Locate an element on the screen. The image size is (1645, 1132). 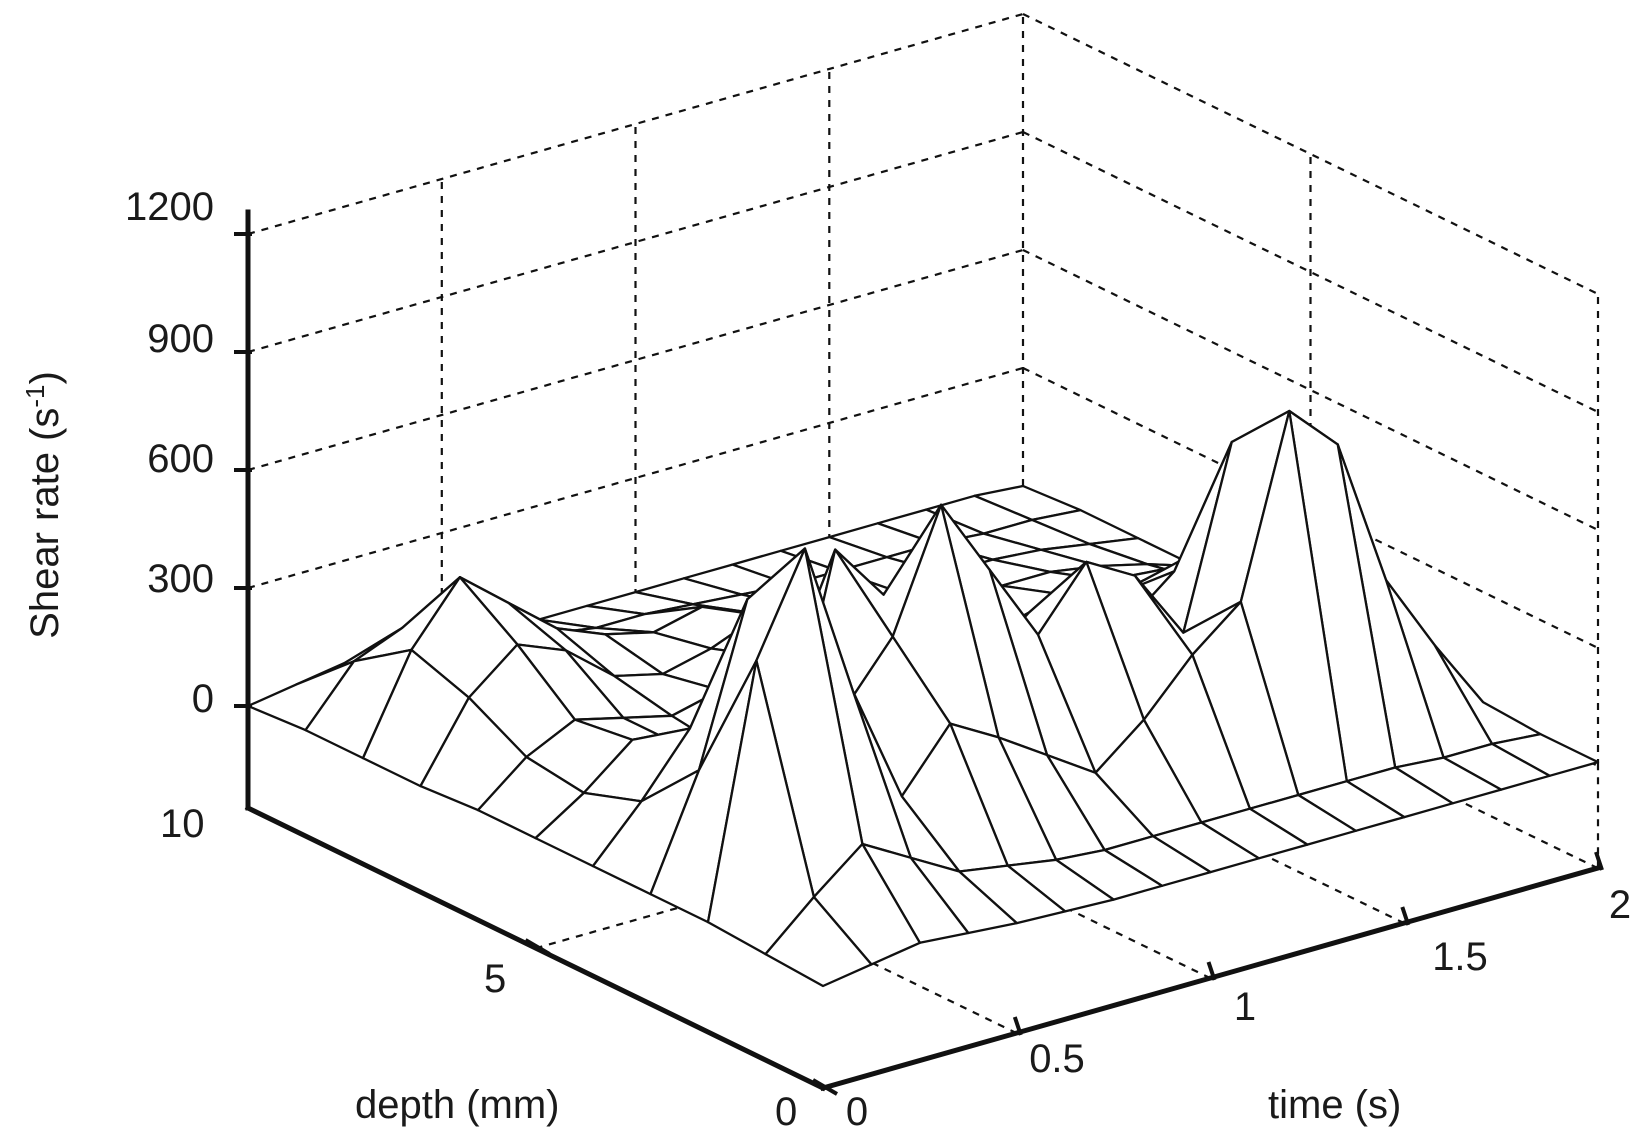
shear-rate-axis-title: Shear rate (s-1) is located at coordinates (43, 505).